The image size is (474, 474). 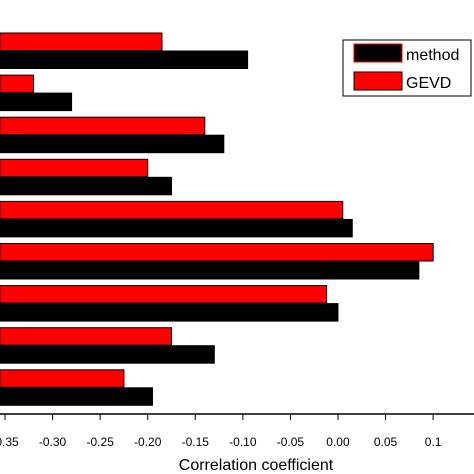 I want to click on x-tick-label-2: -0.25, so click(x=100, y=442).